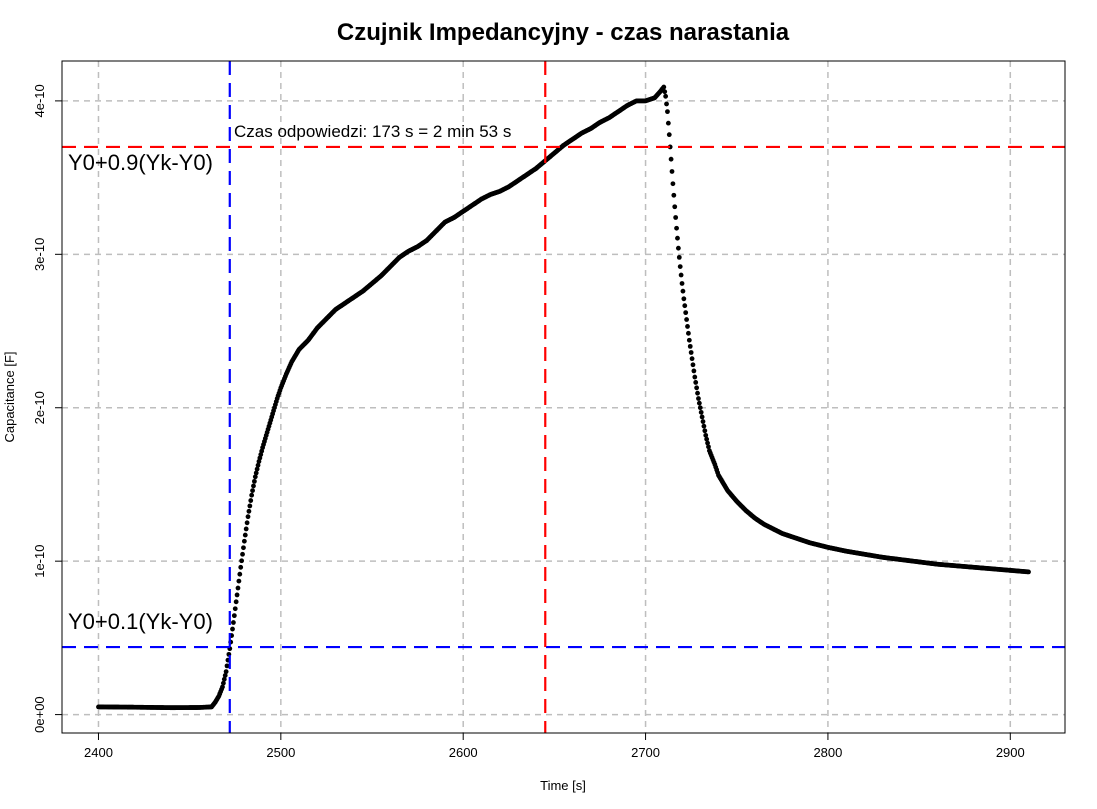 The width and height of the screenshot is (1097, 809). What do you see at coordinates (39, 714) in the screenshot?
I see `y-tick-label: 0e+00` at bounding box center [39, 714].